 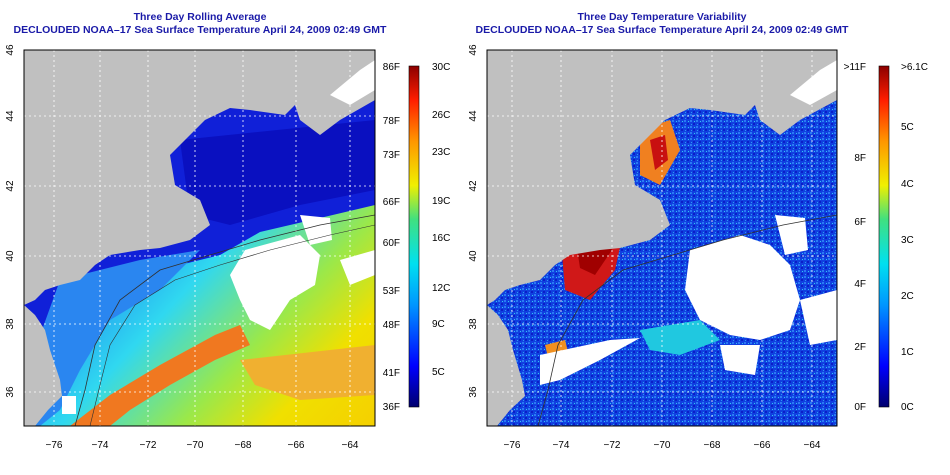 I want to click on colorbar-f-label: >11F, so click(x=855, y=67).